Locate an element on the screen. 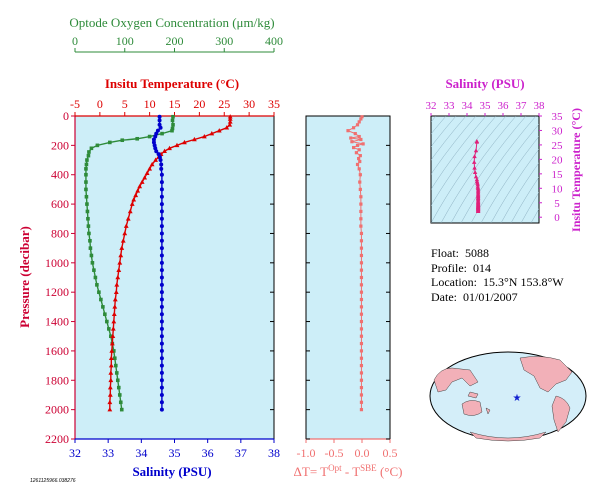  pressure-tick-label: 1600 is located at coordinates (57, 351).